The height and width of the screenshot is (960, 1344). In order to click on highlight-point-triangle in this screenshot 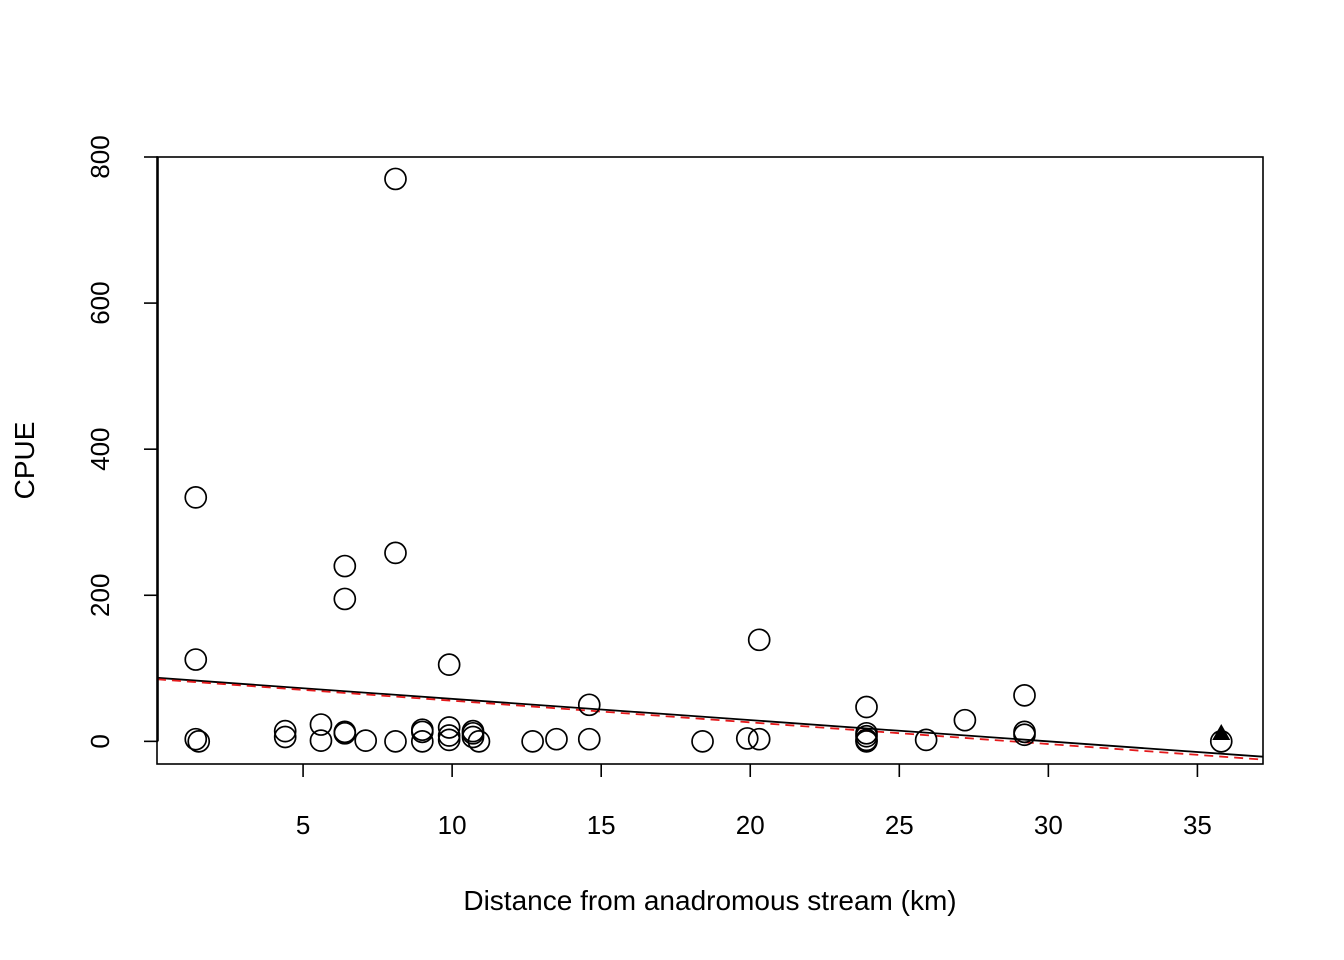, I will do `click(1221, 732)`.